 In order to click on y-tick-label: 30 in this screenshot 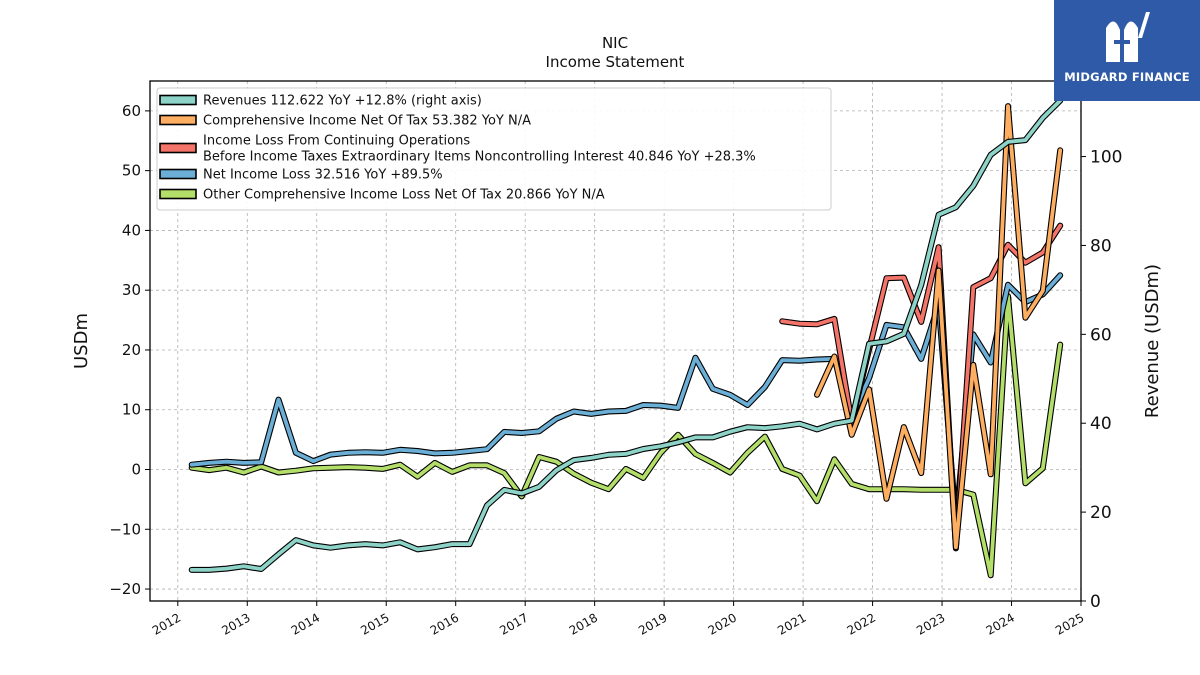, I will do `click(131, 290)`.